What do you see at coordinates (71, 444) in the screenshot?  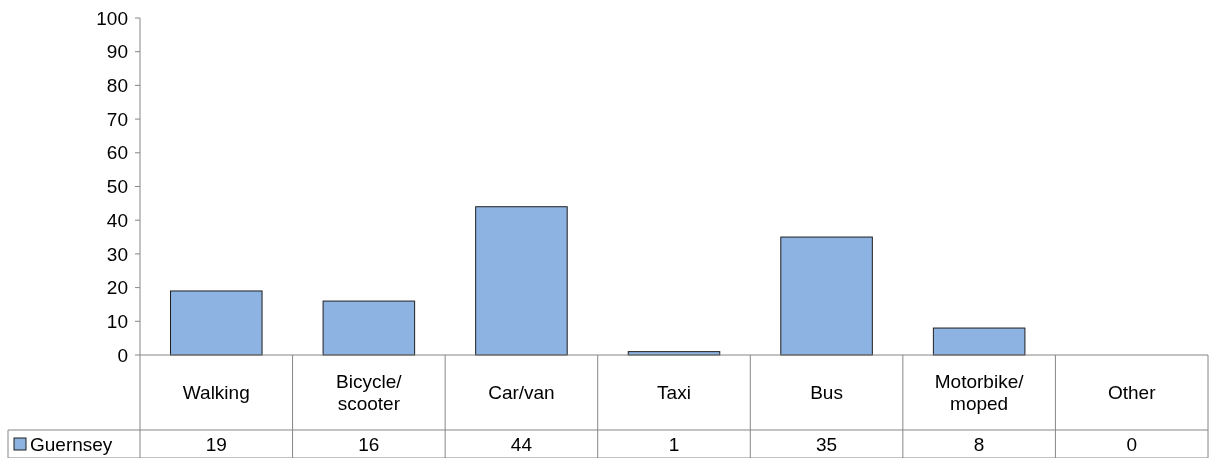 I see `legend-label: Guernsey` at bounding box center [71, 444].